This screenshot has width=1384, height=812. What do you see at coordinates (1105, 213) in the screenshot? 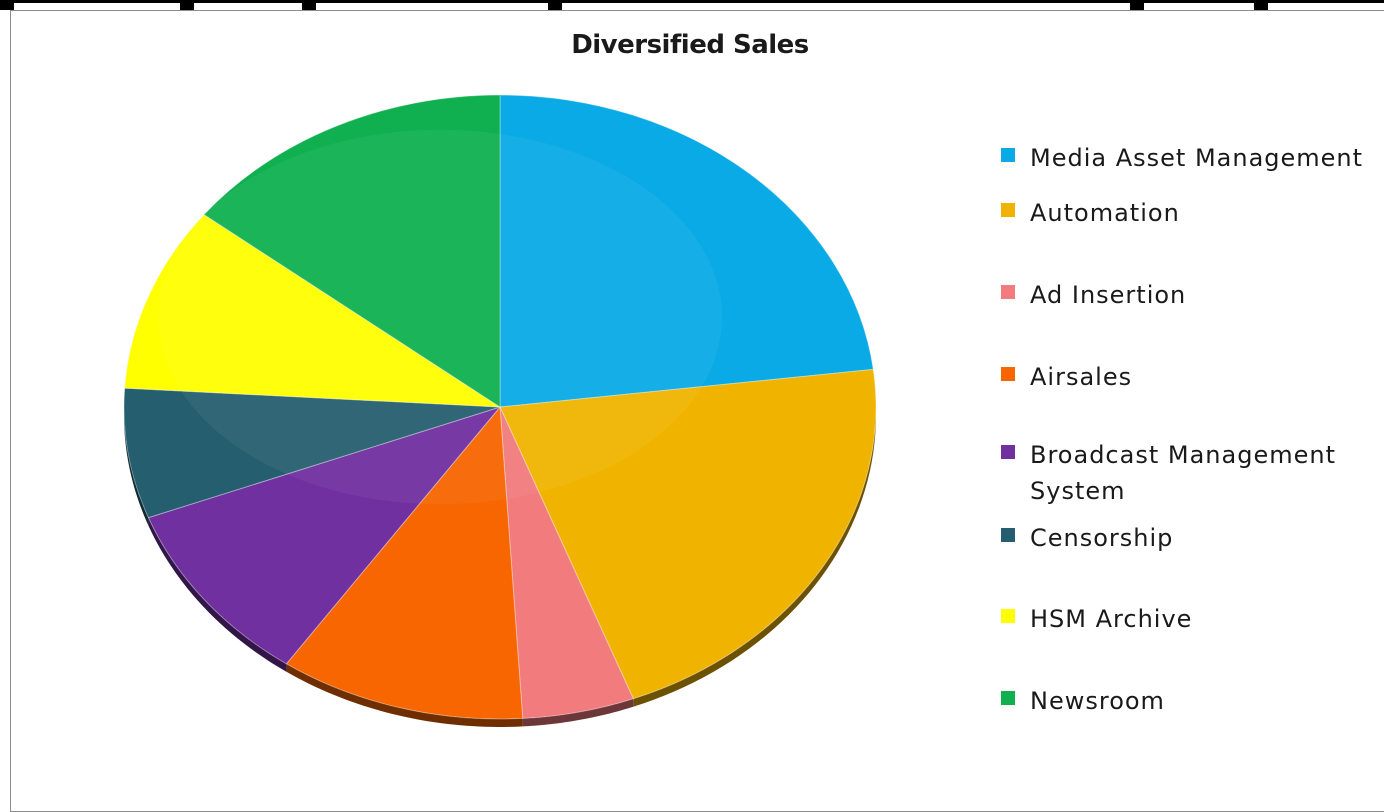
I see `legend-label: Automation` at bounding box center [1105, 213].